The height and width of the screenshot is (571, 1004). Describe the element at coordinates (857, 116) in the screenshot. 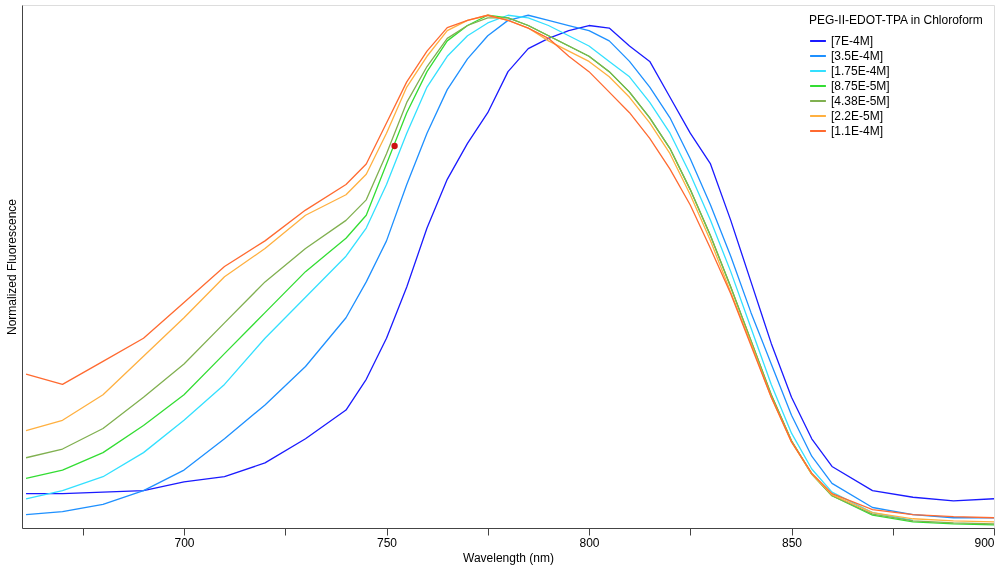

I see `legend-label: [2.2E-5M]` at that location.